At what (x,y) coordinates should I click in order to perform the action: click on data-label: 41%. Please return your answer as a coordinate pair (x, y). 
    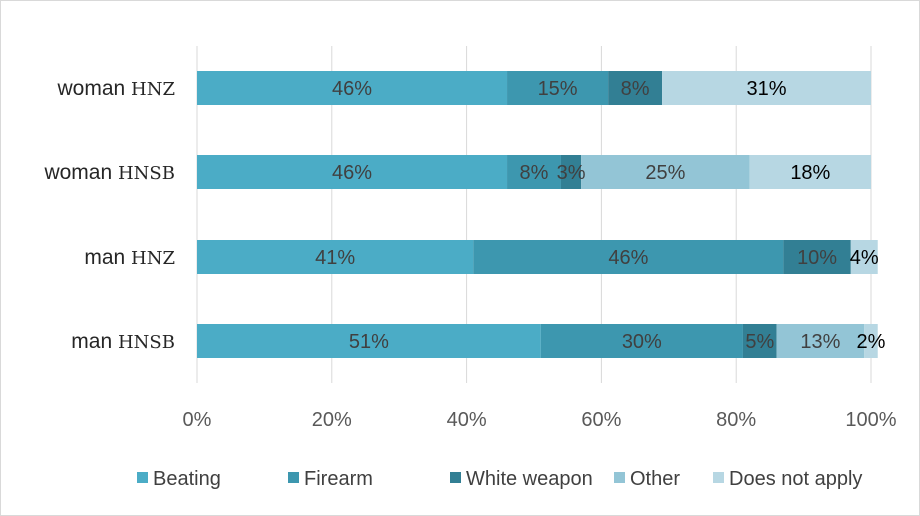
    Looking at the image, I should click on (335, 258).